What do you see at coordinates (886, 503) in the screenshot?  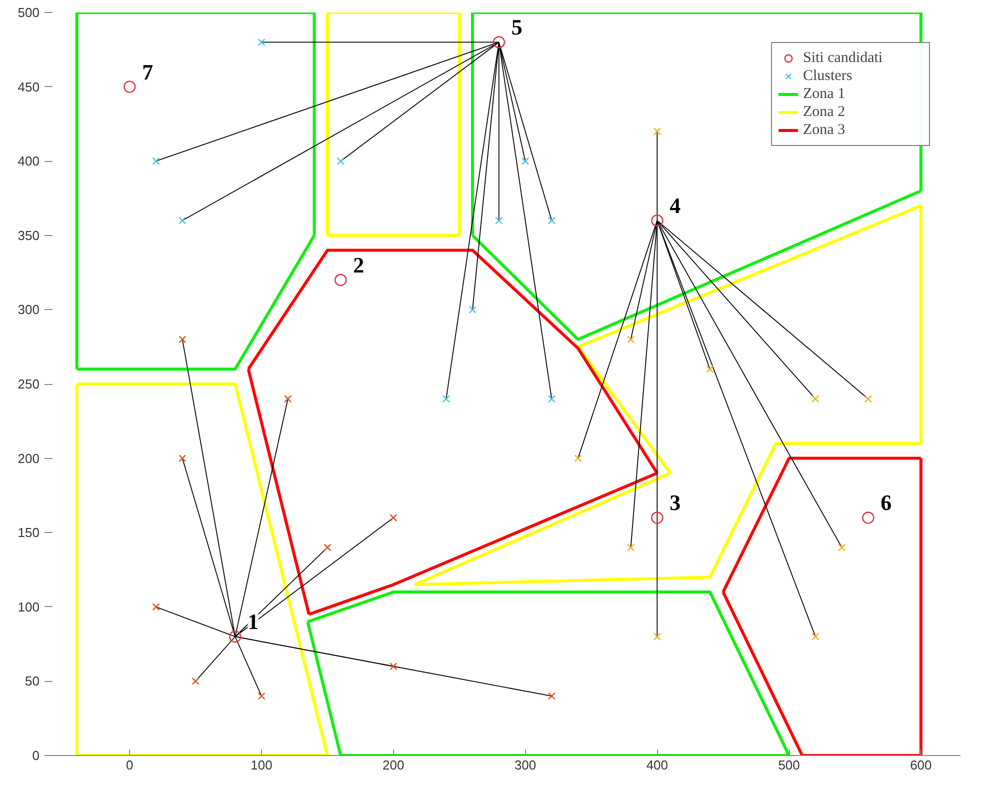 I see `annotation: 6` at bounding box center [886, 503].